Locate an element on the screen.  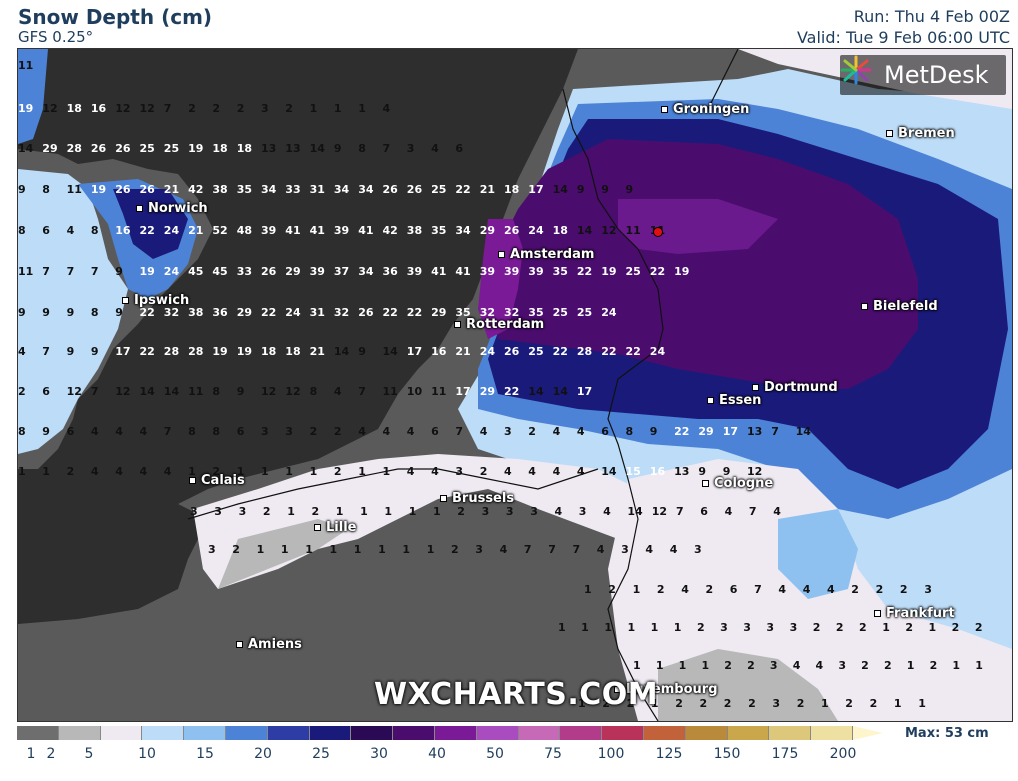
grid-value: 16 is located at coordinates (439, 351).